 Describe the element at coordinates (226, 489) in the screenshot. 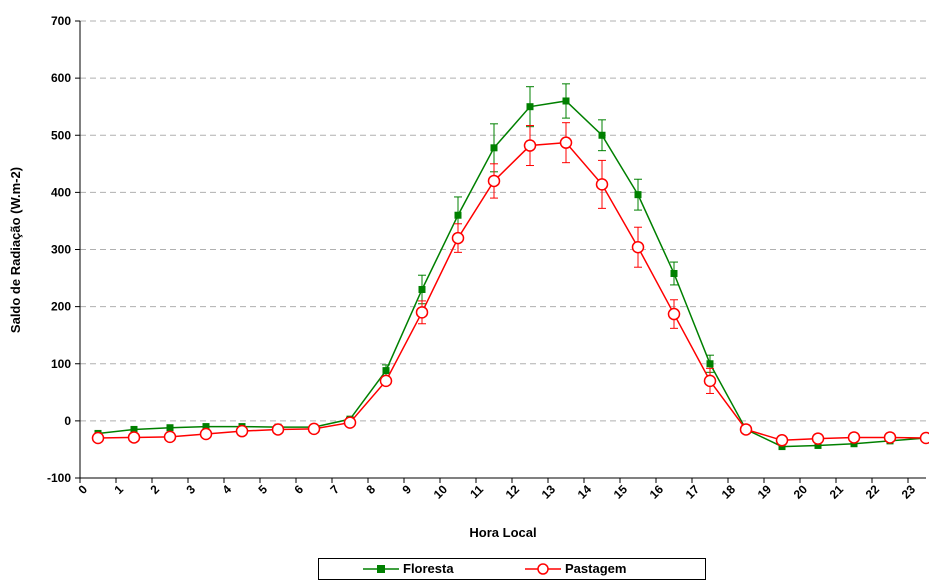

I see `x-tick-label: 4` at that location.